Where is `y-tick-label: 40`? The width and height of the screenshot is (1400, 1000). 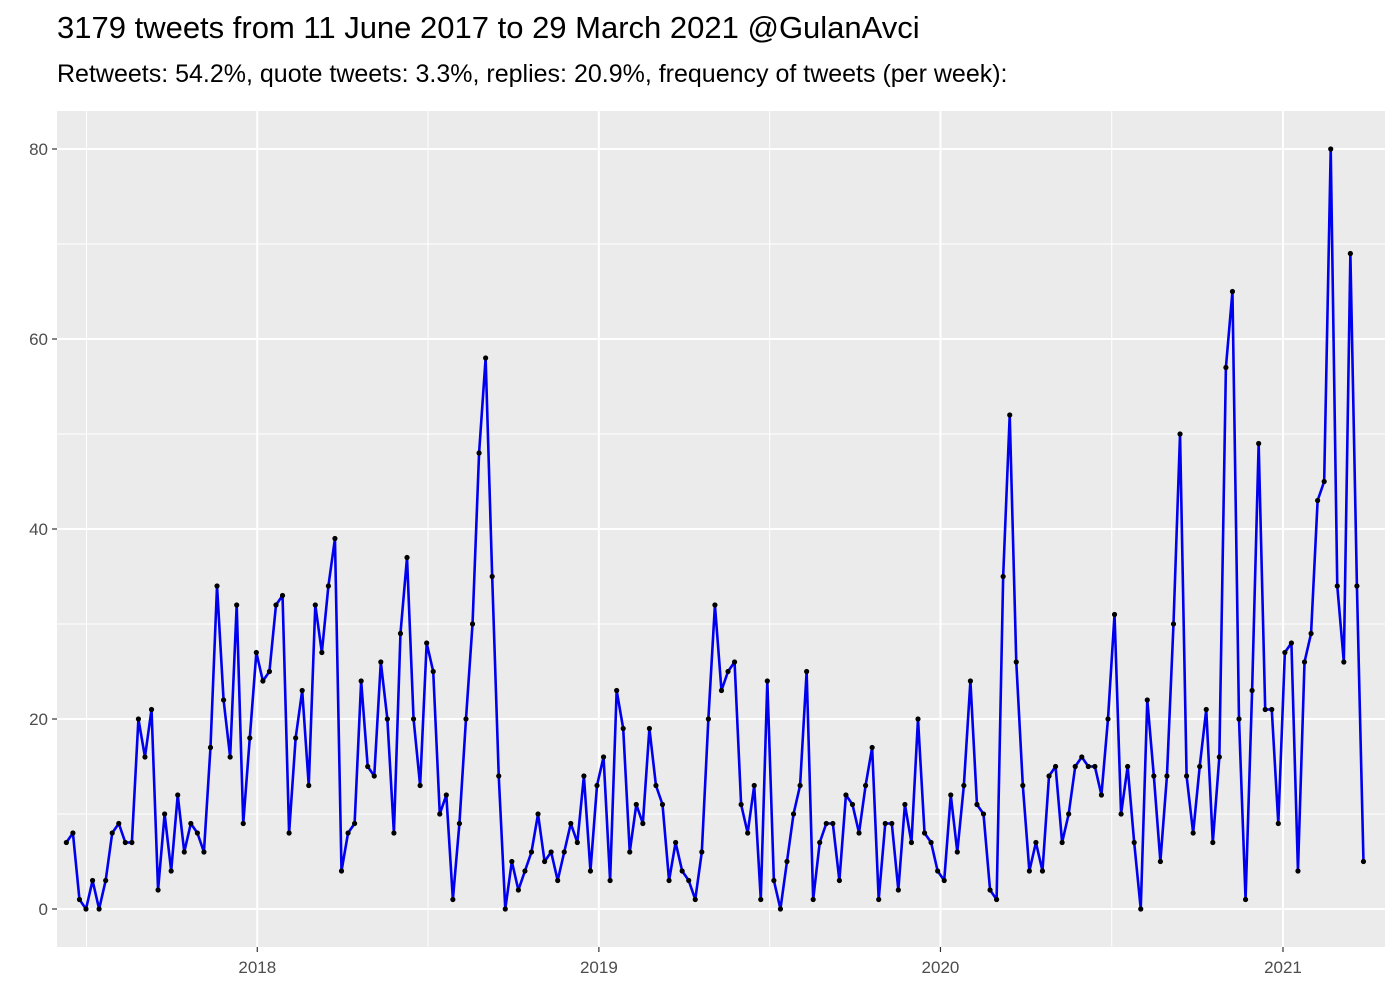 y-tick-label: 40 is located at coordinates (38, 529).